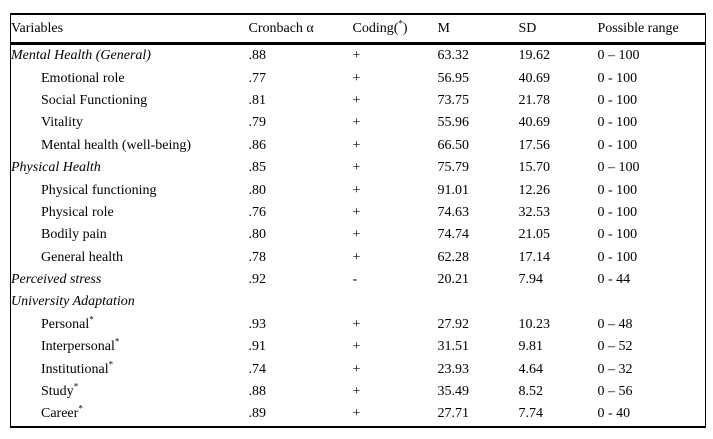  What do you see at coordinates (558, 302) in the screenshot?
I see `sd-value` at bounding box center [558, 302].